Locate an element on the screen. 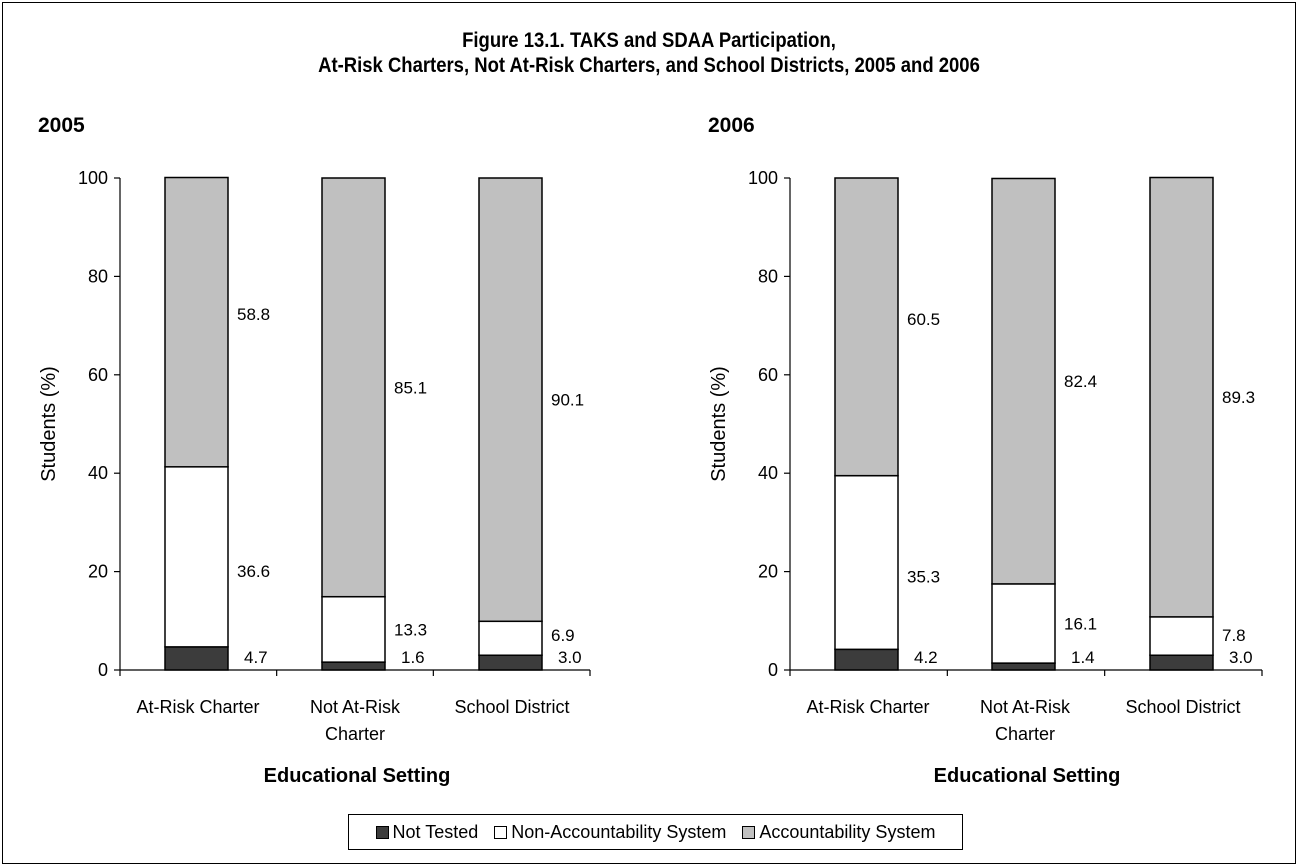 The image size is (1298, 867). panel-2005-data-label-not-tested: 3.0 is located at coordinates (570, 657).